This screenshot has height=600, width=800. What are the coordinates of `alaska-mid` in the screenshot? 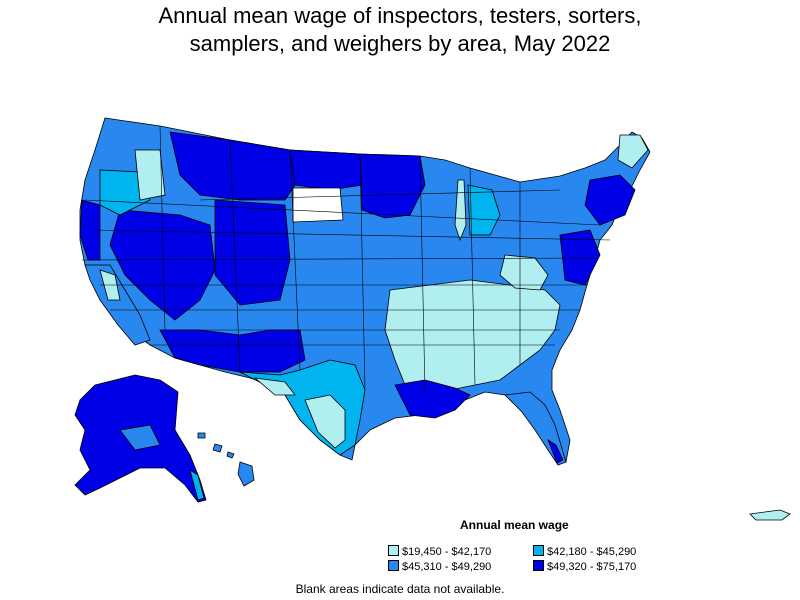 It's located at (140, 437).